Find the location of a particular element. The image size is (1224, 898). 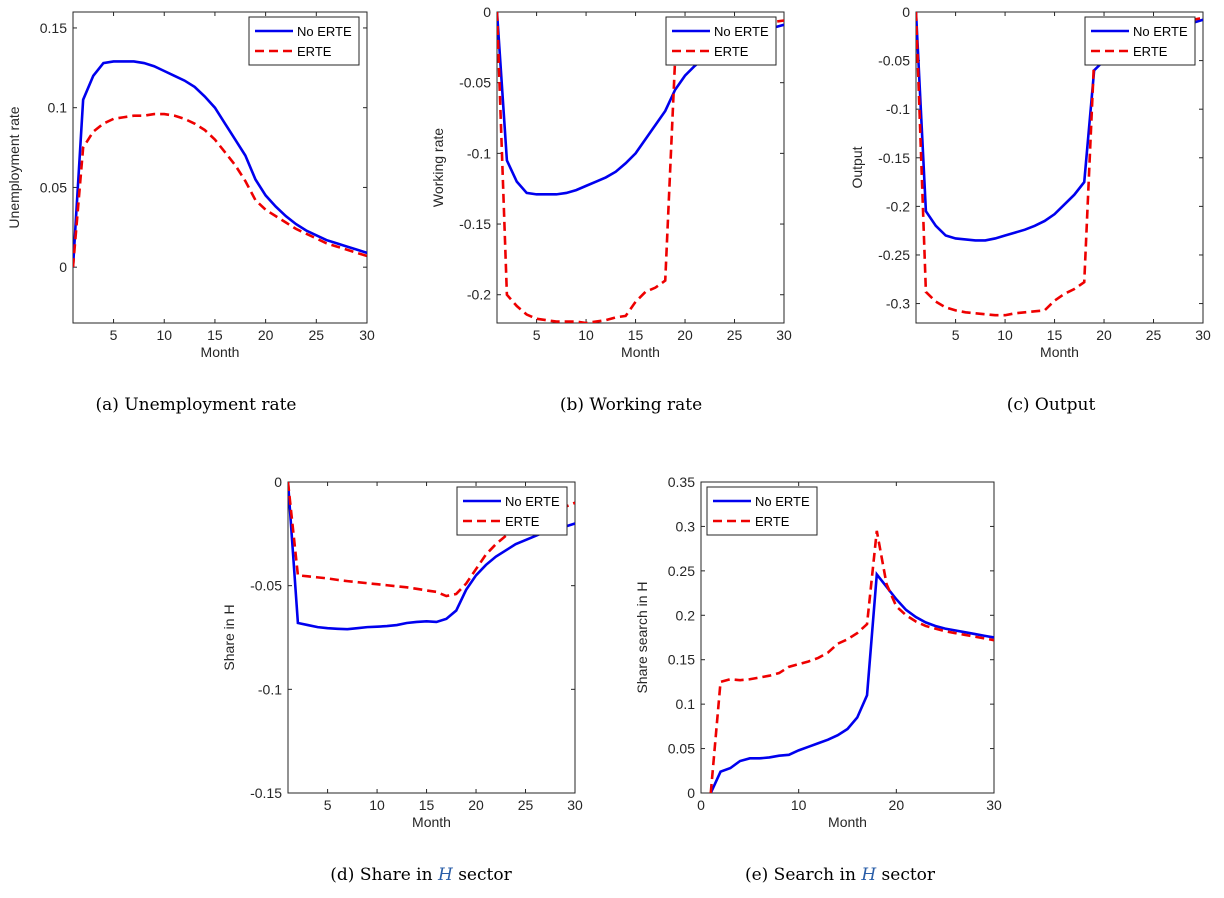

x-tick-label: 0 is located at coordinates (701, 805).